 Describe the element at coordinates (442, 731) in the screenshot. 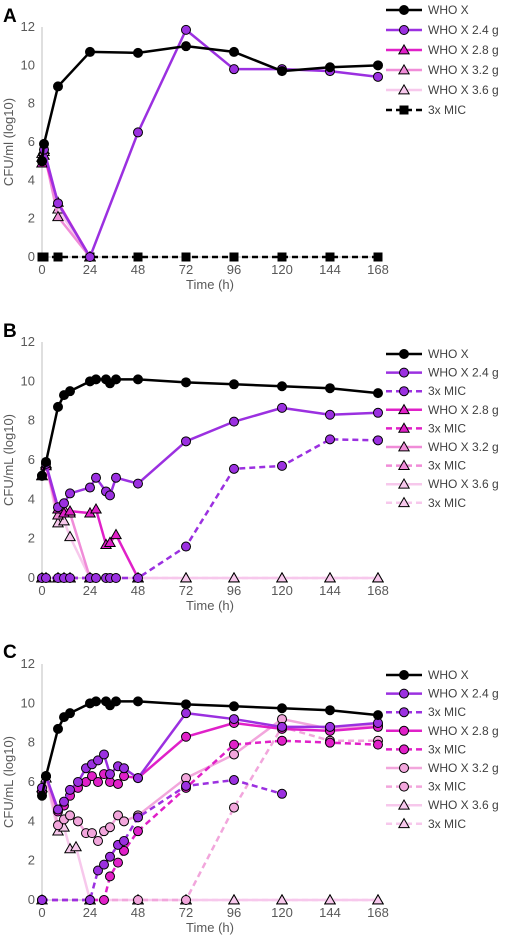

I see `legend-item: WHO X 2.8 g` at that location.